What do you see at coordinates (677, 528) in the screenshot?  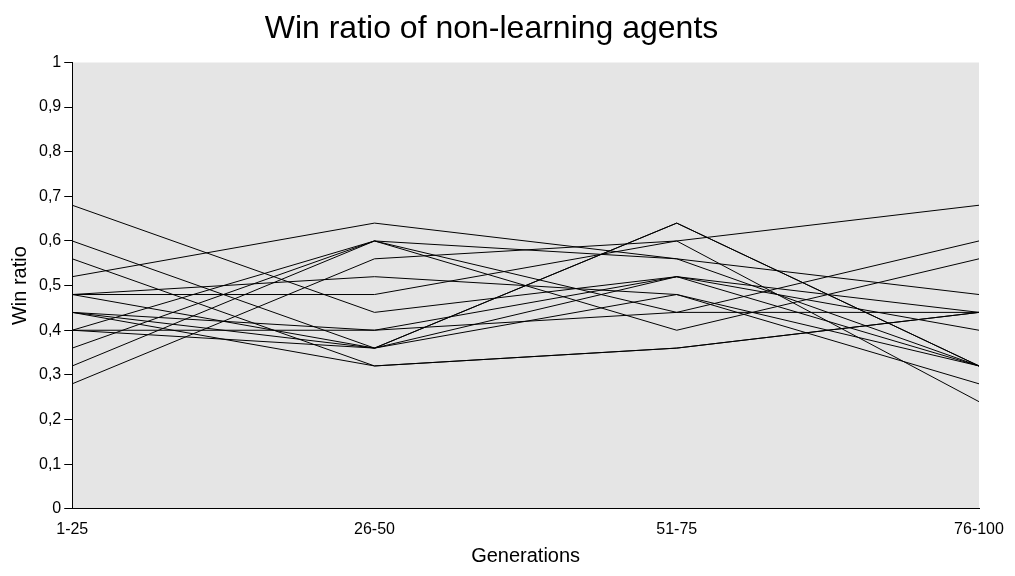 I see `x-tick-label: 51-75` at bounding box center [677, 528].